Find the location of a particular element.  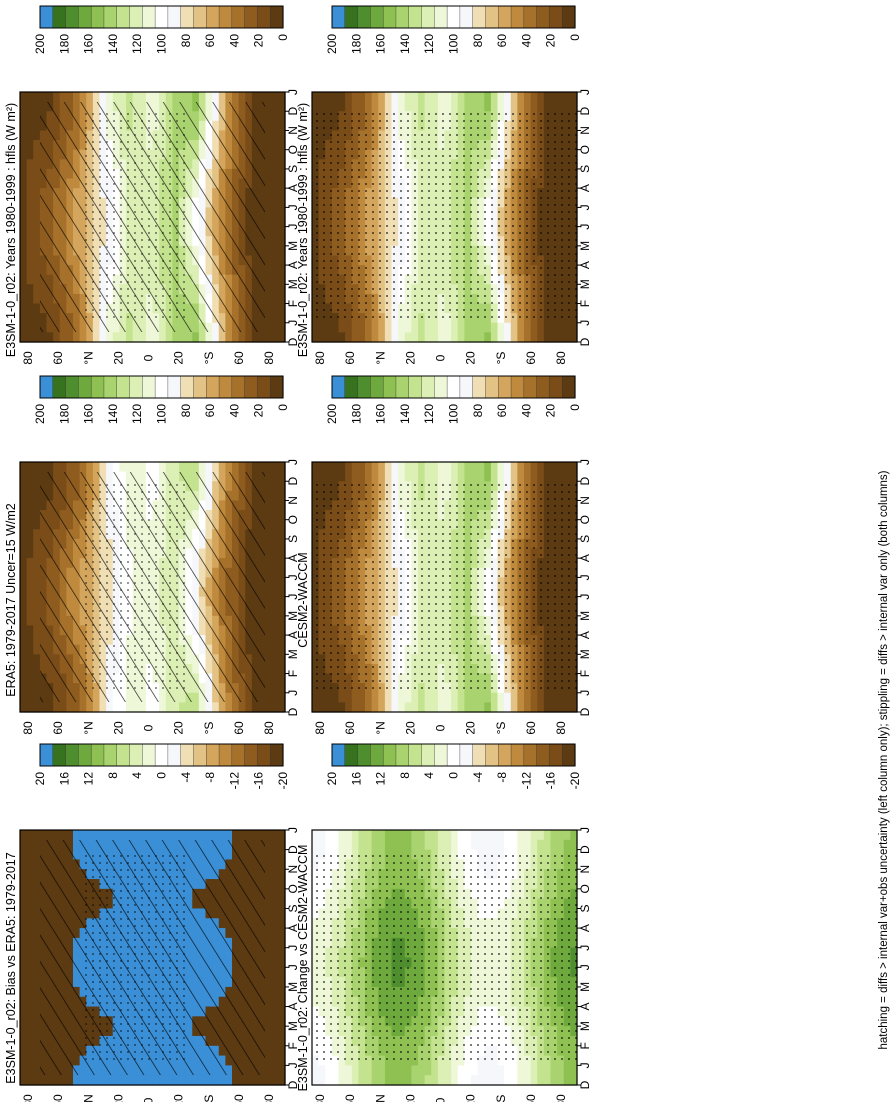

colorbar-tick-label: 120 is located at coordinates (137, 414).